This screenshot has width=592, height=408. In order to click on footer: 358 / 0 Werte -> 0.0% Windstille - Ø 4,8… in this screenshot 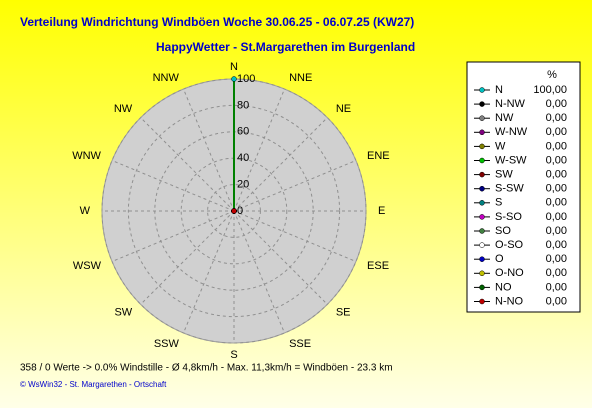, I will do `click(206, 368)`.